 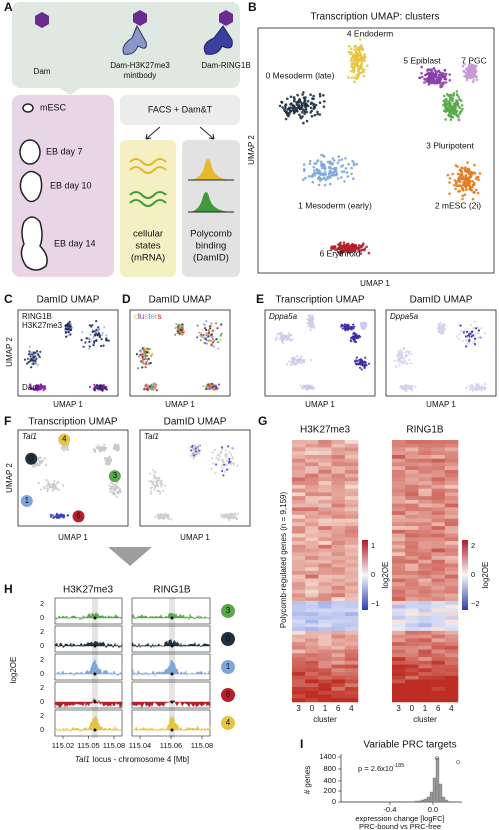 What do you see at coordinates (171, 745) in the screenshot?
I see `x-tick-label: 115.06` at bounding box center [171, 745].